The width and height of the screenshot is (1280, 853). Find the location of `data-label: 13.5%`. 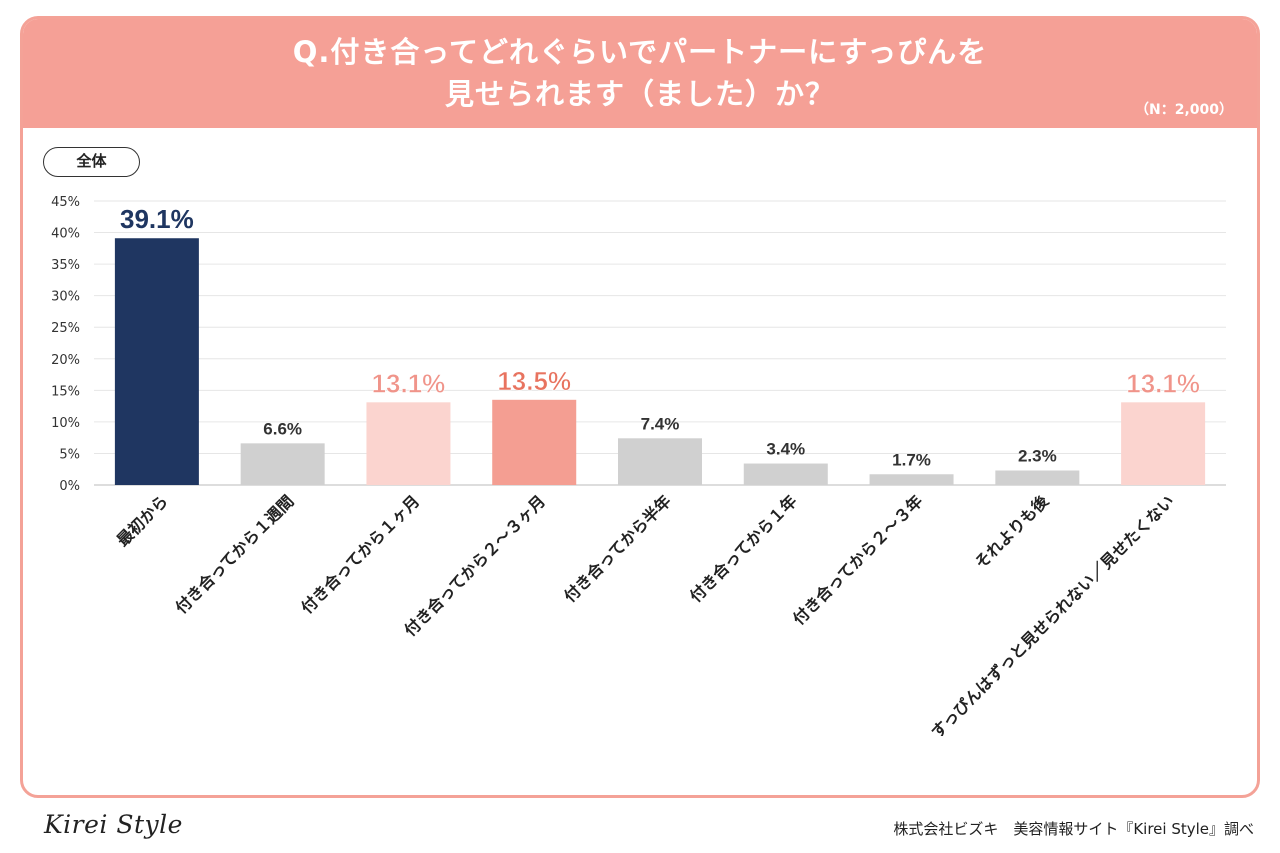

data-label: 13.5% is located at coordinates (534, 381).